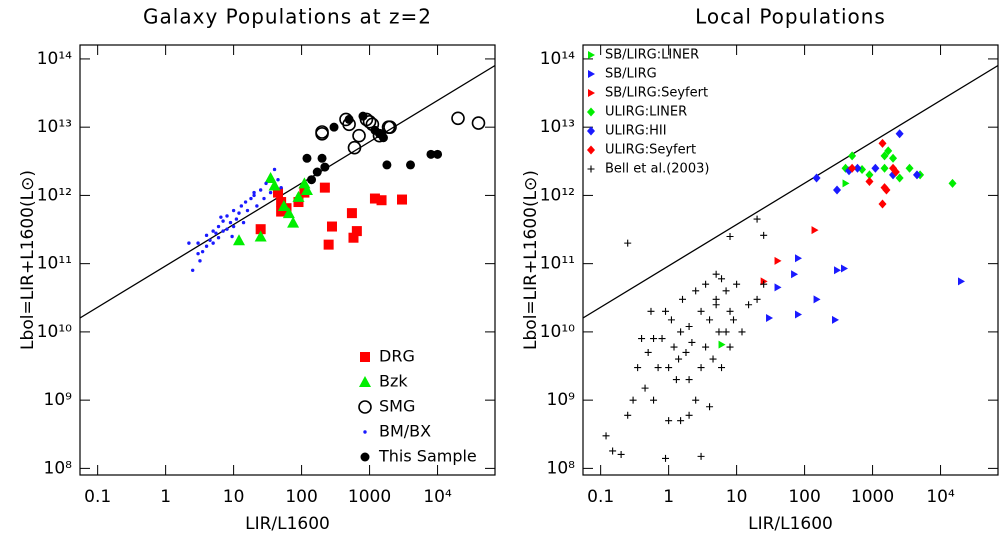 Image resolution: width=999 pixels, height=545 pixels. What do you see at coordinates (437, 497) in the screenshot?
I see `x-tick-label: 10⁴` at bounding box center [437, 497].